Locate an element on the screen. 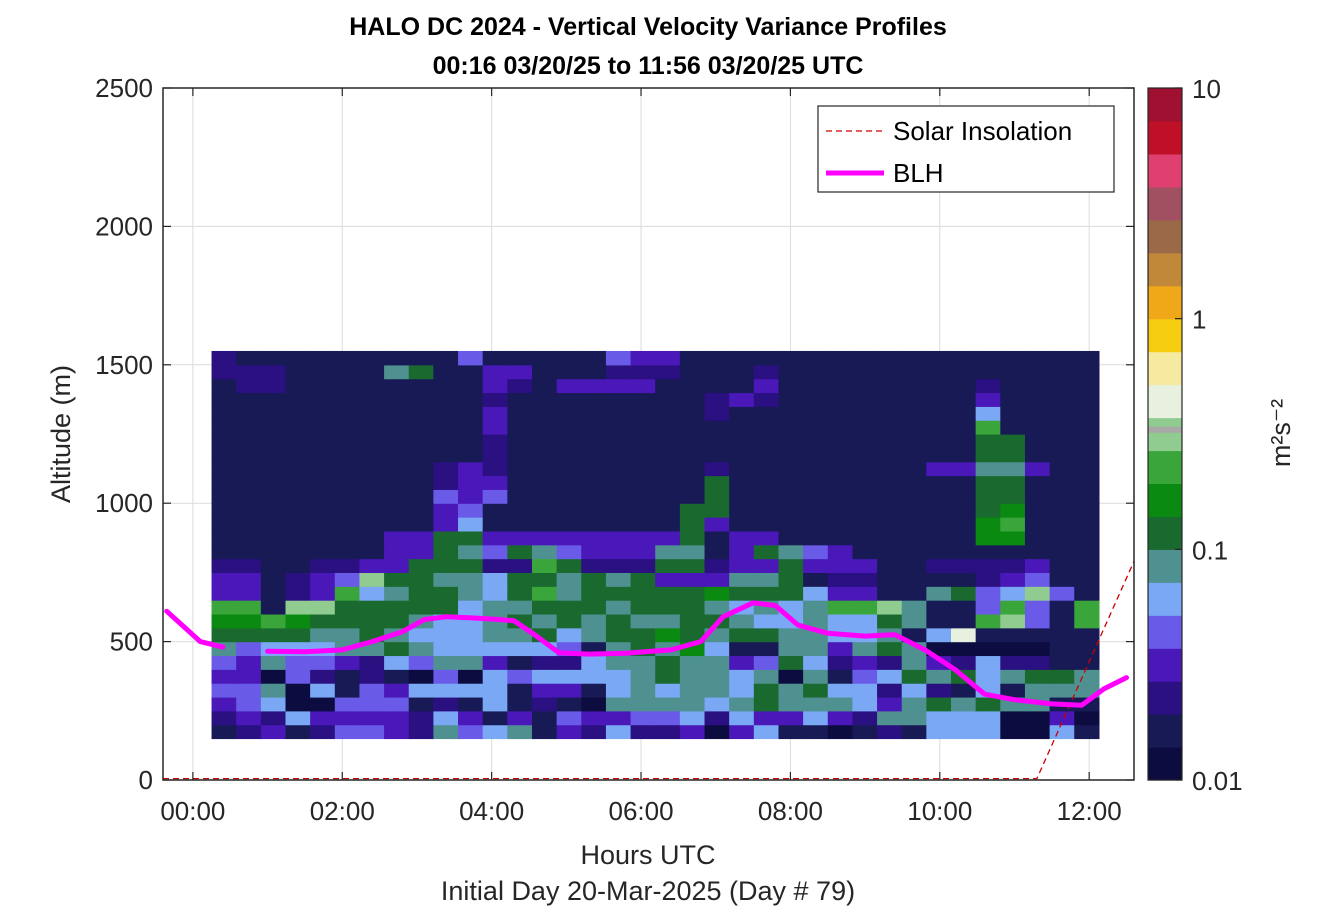  colorbar-tick-label: 10 is located at coordinates (1206, 89).